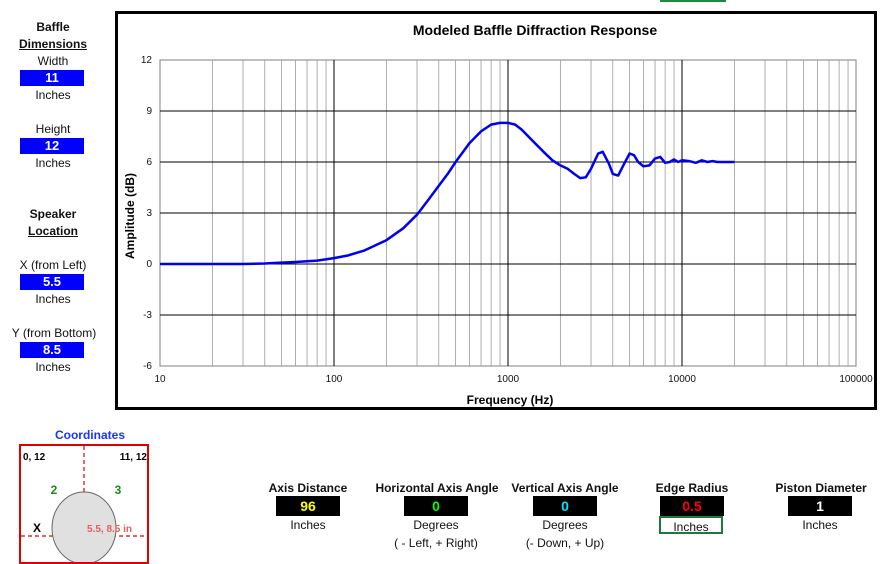  What do you see at coordinates (53, 61) in the screenshot?
I see `width-label: Width` at bounding box center [53, 61].